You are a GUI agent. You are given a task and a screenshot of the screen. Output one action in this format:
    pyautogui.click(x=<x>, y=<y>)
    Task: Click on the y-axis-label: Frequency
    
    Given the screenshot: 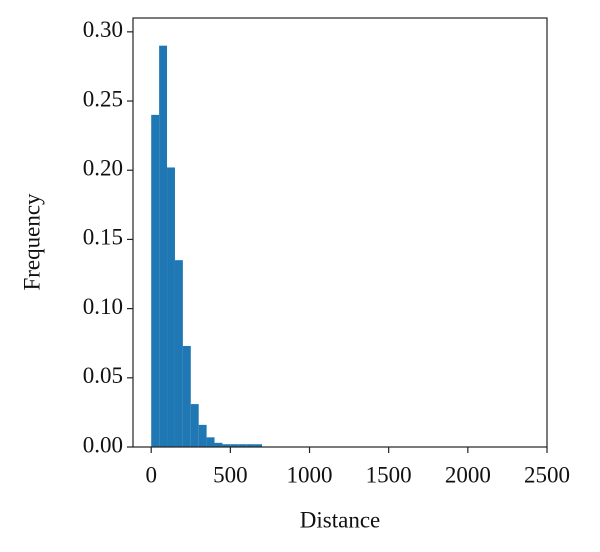 What is the action you would take?
    pyautogui.click(x=31, y=242)
    